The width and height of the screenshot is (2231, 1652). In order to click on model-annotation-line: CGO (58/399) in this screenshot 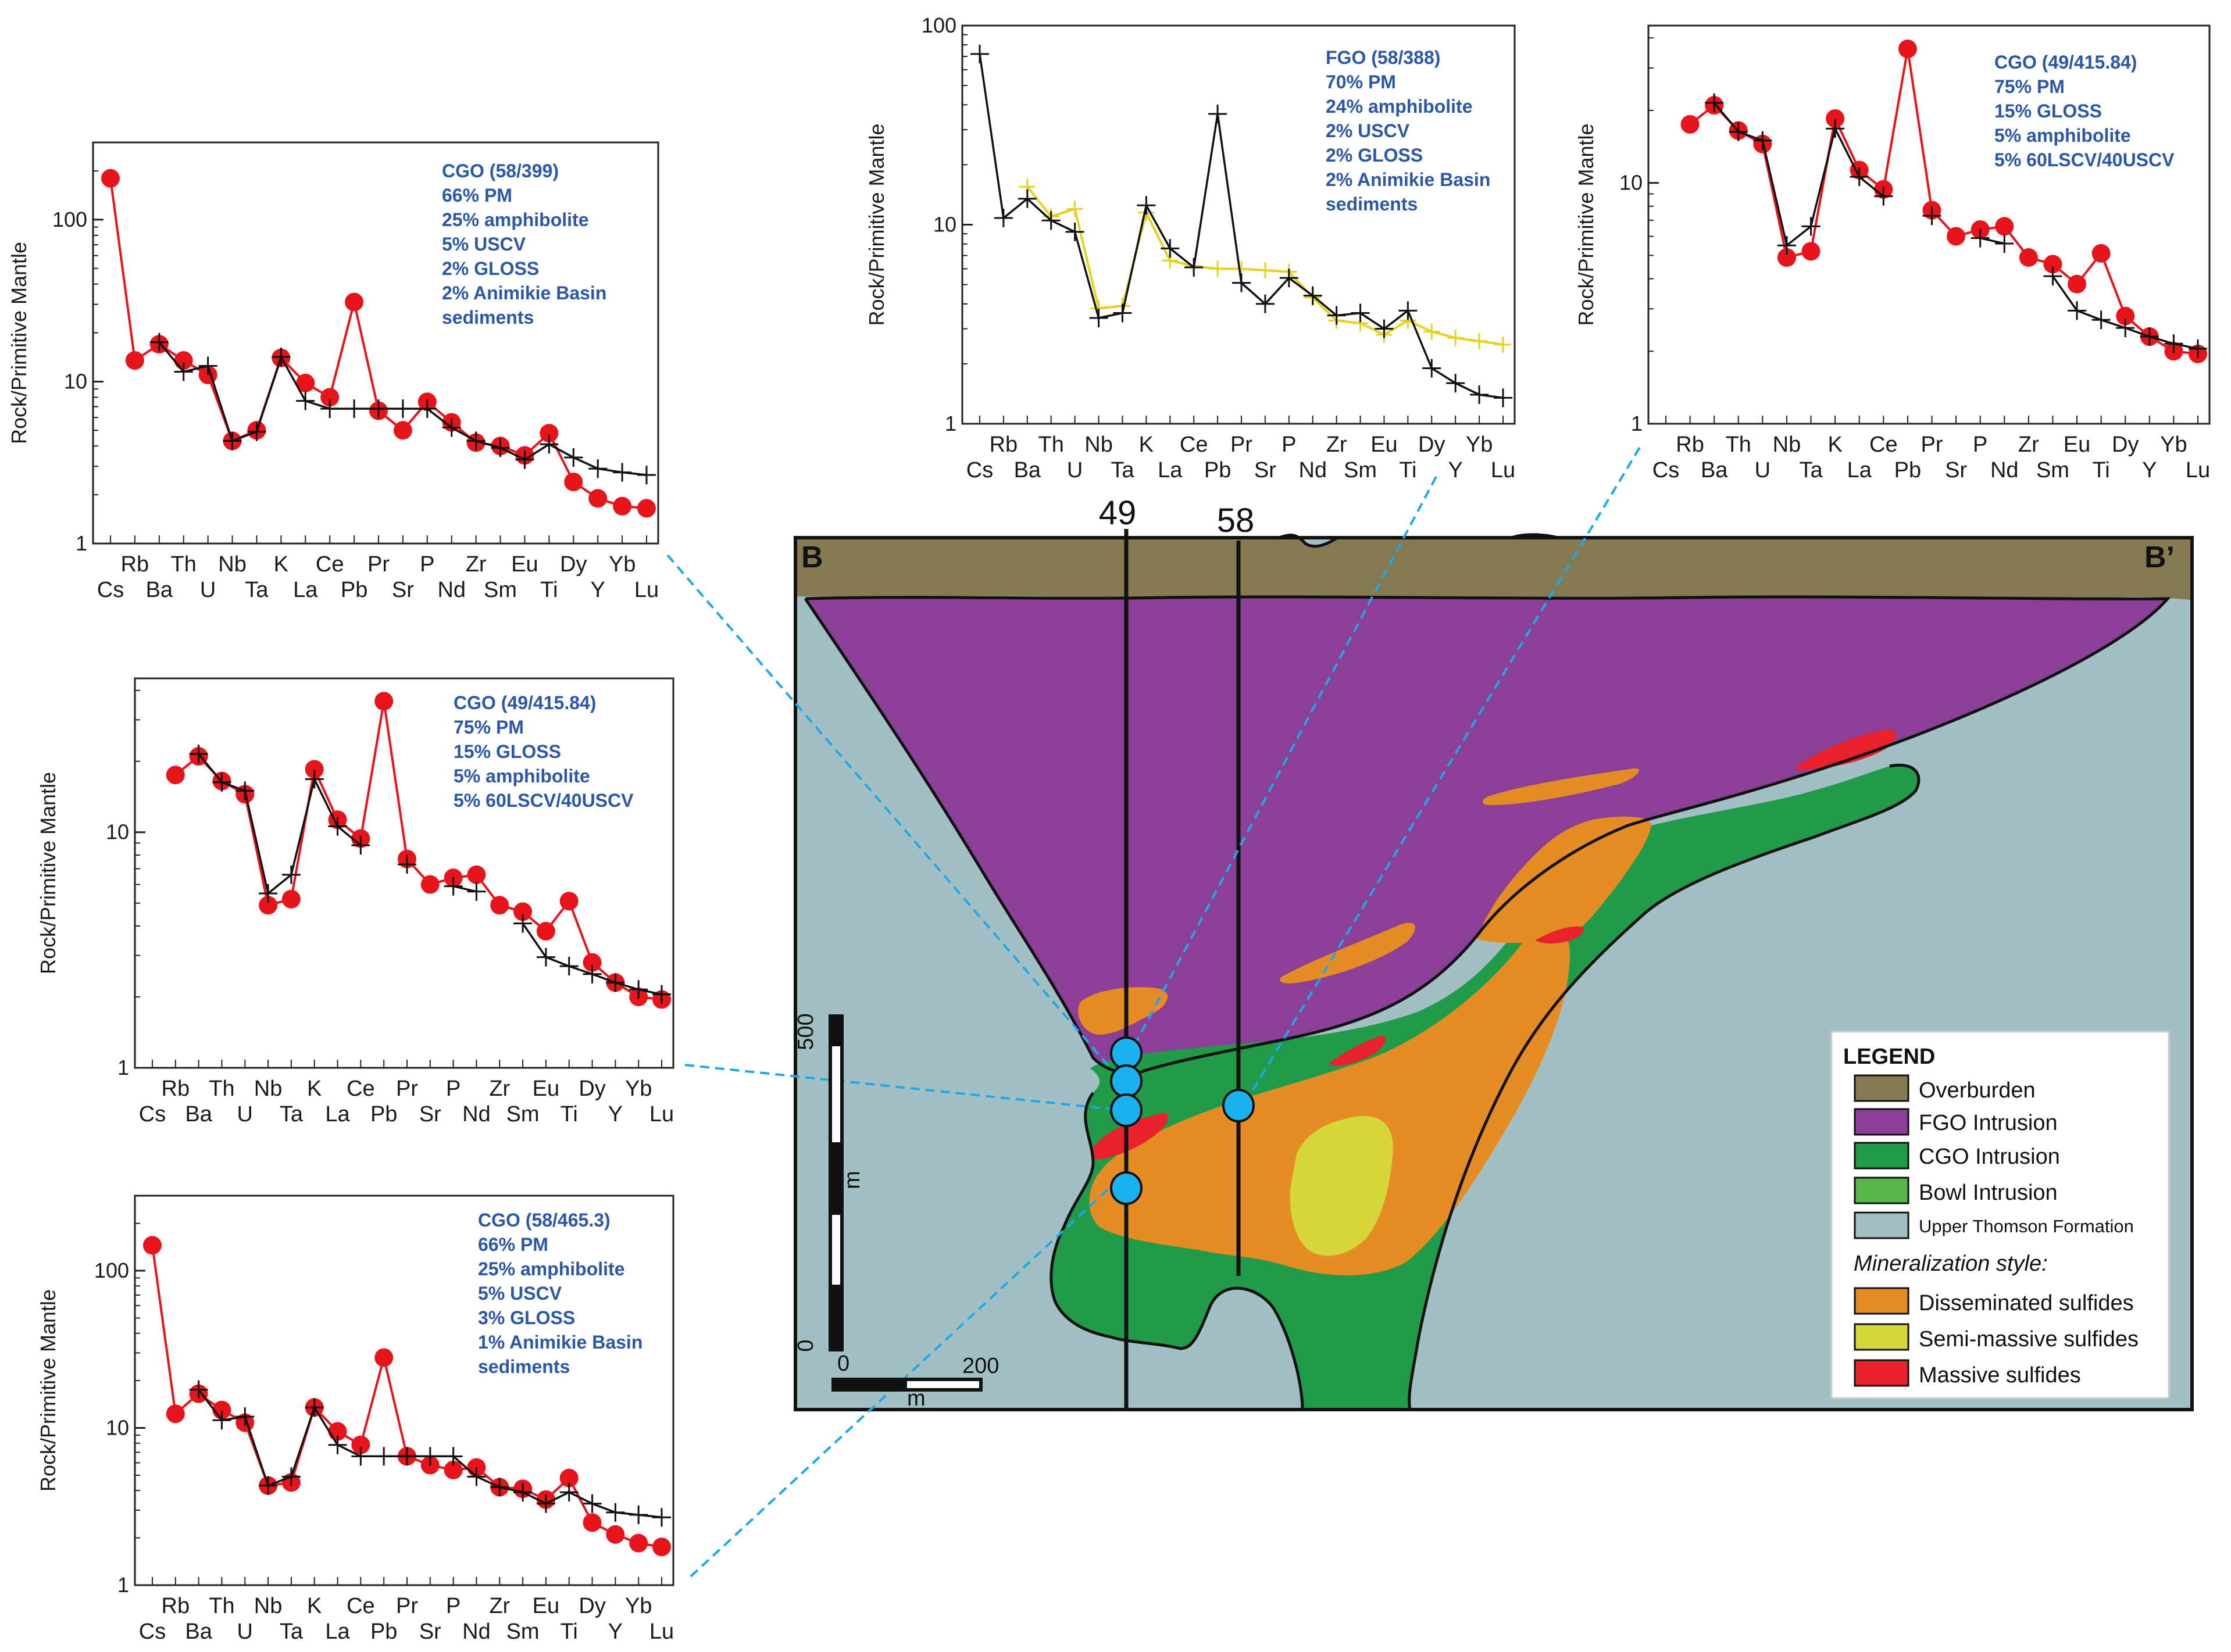, I will do `click(500, 170)`.